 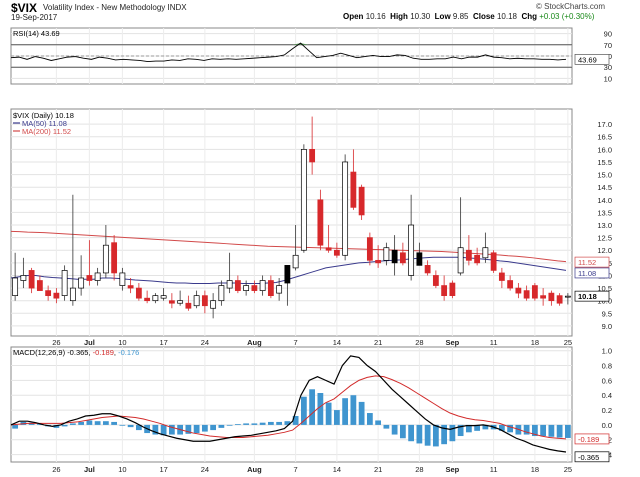 What do you see at coordinates (296, 469) in the screenshot?
I see `macd-x-tick-label: 7` at bounding box center [296, 469].